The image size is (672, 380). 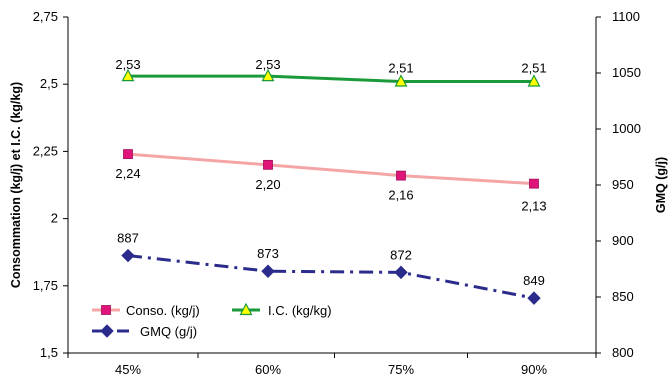 What do you see at coordinates (163, 310) in the screenshot?
I see `conso-series-legend-label: Conso. (kg/j)` at bounding box center [163, 310].